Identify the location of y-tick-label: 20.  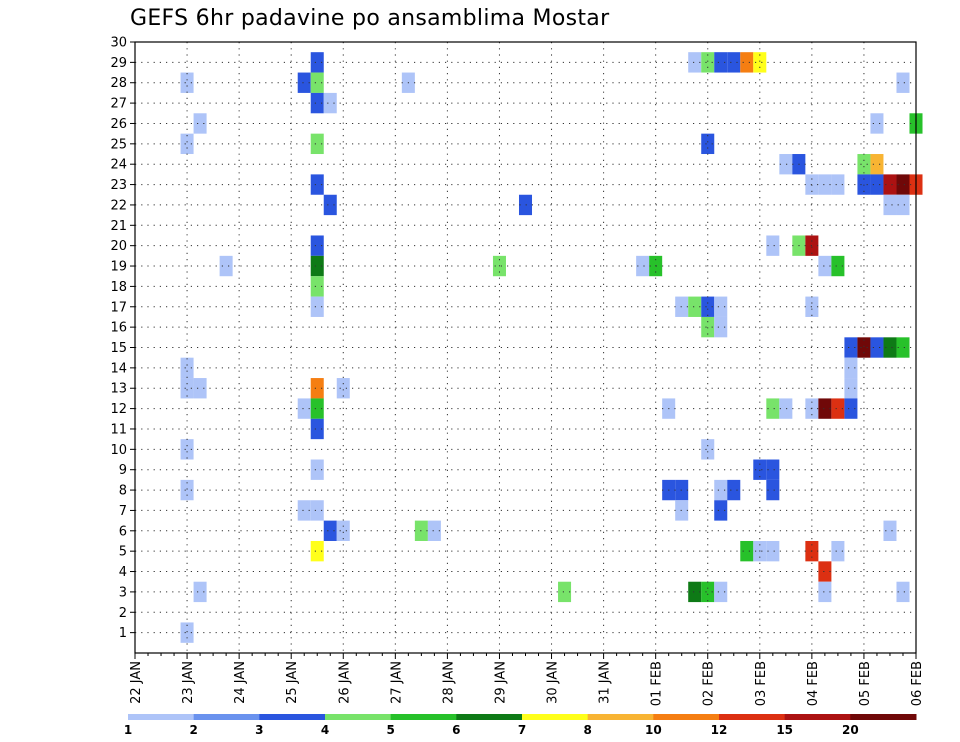
(118, 246).